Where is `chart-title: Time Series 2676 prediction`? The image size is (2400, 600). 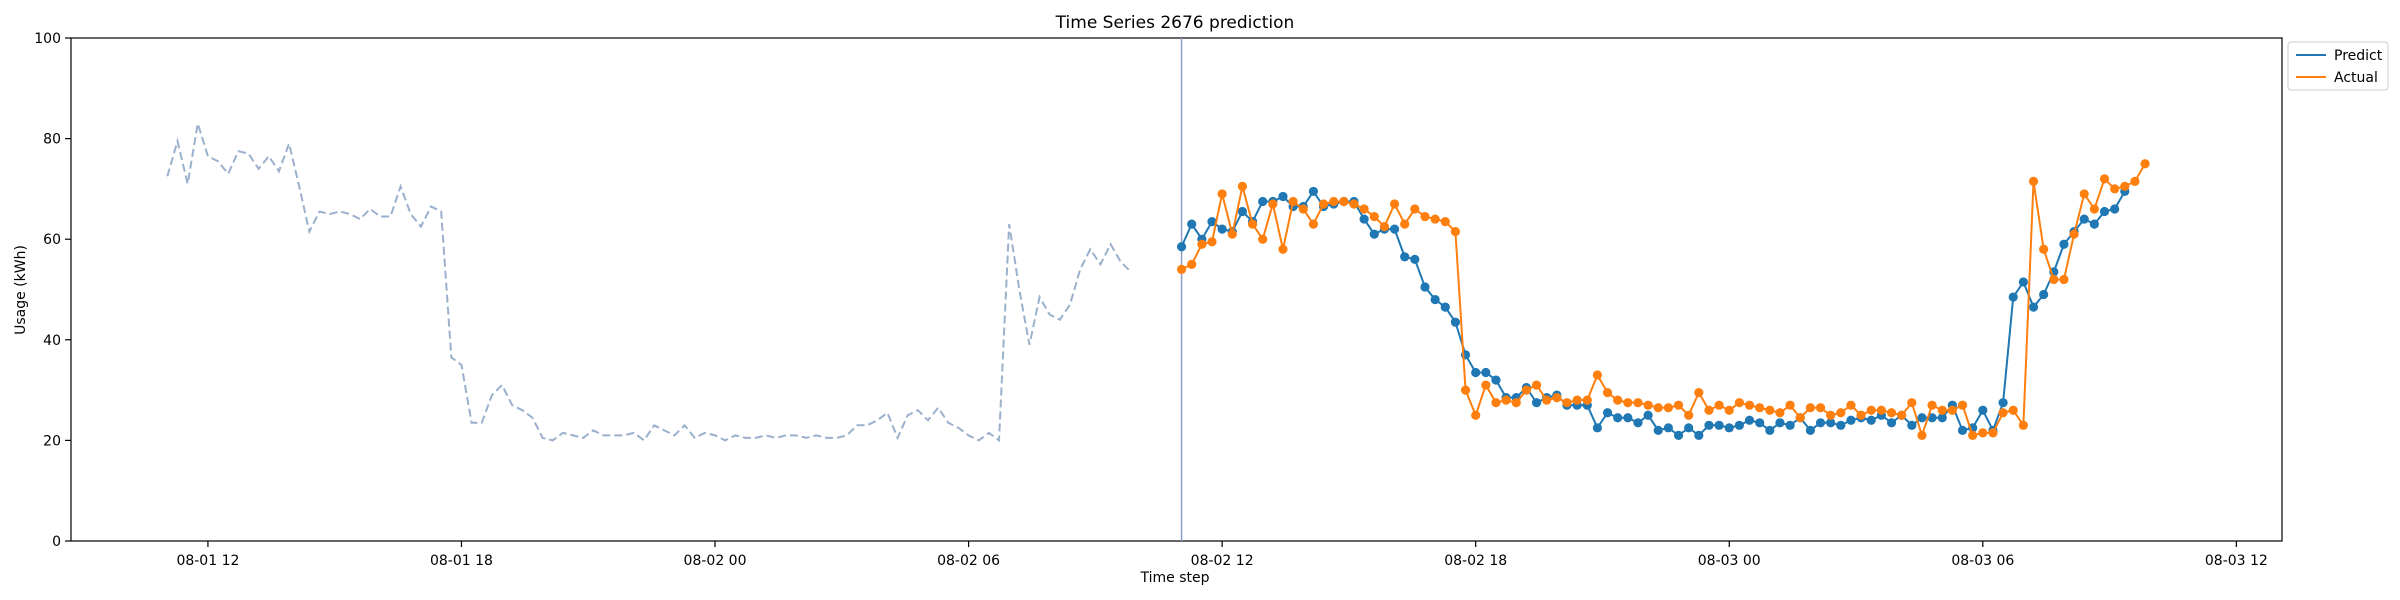
chart-title: Time Series 2676 prediction is located at coordinates (1175, 23).